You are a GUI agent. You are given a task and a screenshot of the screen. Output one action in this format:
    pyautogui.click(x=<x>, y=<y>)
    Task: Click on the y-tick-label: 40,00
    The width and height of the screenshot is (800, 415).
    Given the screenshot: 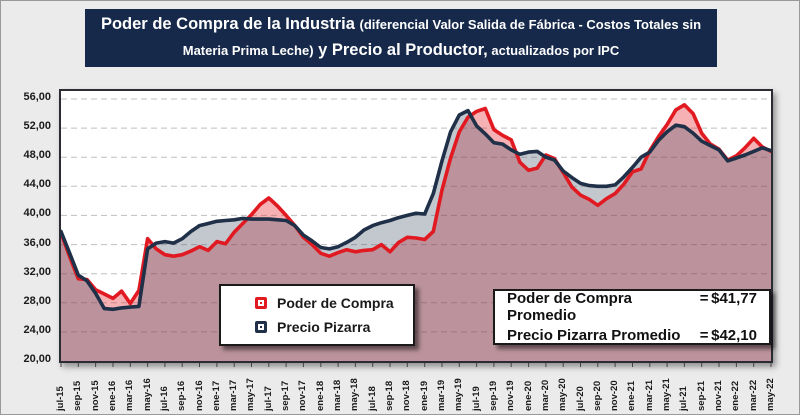 What is the action you would take?
    pyautogui.click(x=37, y=213)
    